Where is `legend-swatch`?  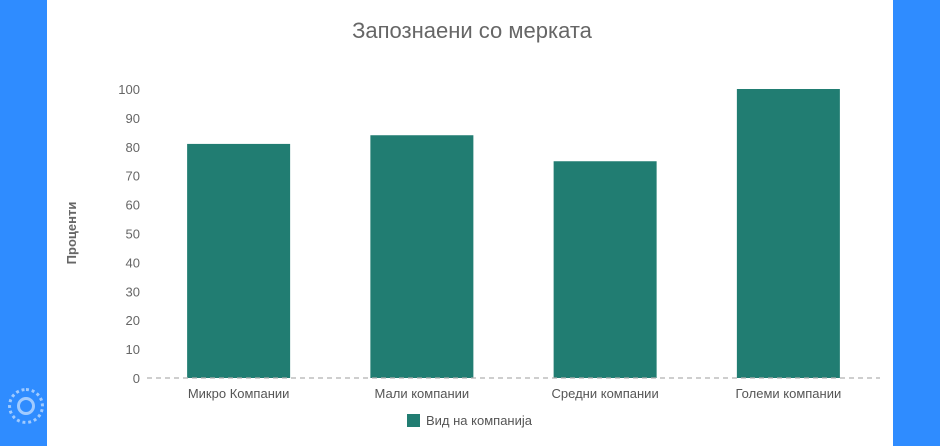
legend-swatch is located at coordinates (413, 420).